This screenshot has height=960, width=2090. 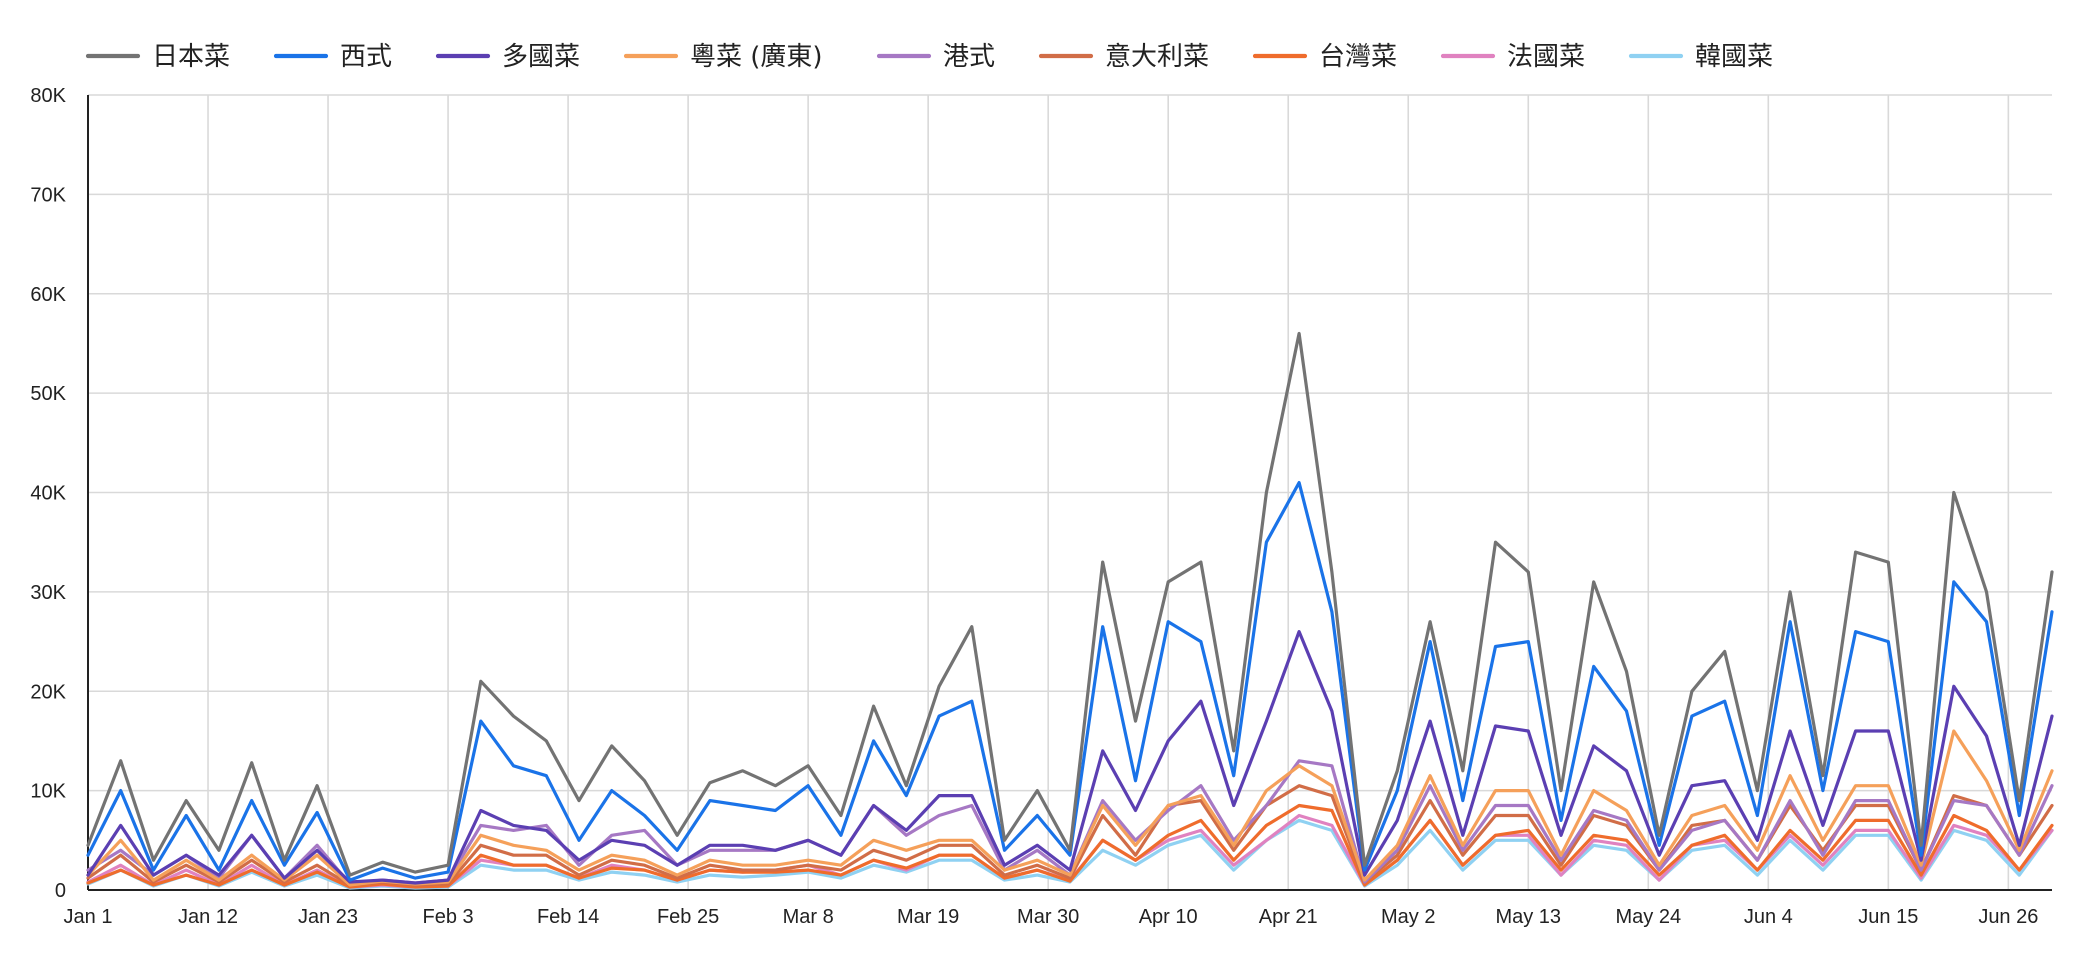 What do you see at coordinates (1168, 917) in the screenshot?
I see `x-tick-label: Apr 10` at bounding box center [1168, 917].